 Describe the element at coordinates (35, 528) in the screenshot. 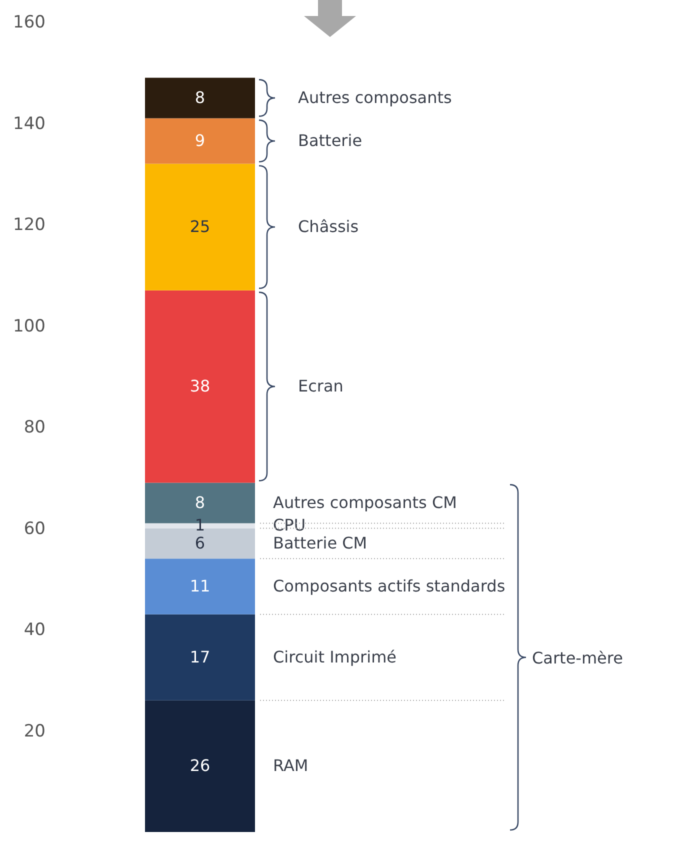

I see `y-tick-label: 60` at that location.